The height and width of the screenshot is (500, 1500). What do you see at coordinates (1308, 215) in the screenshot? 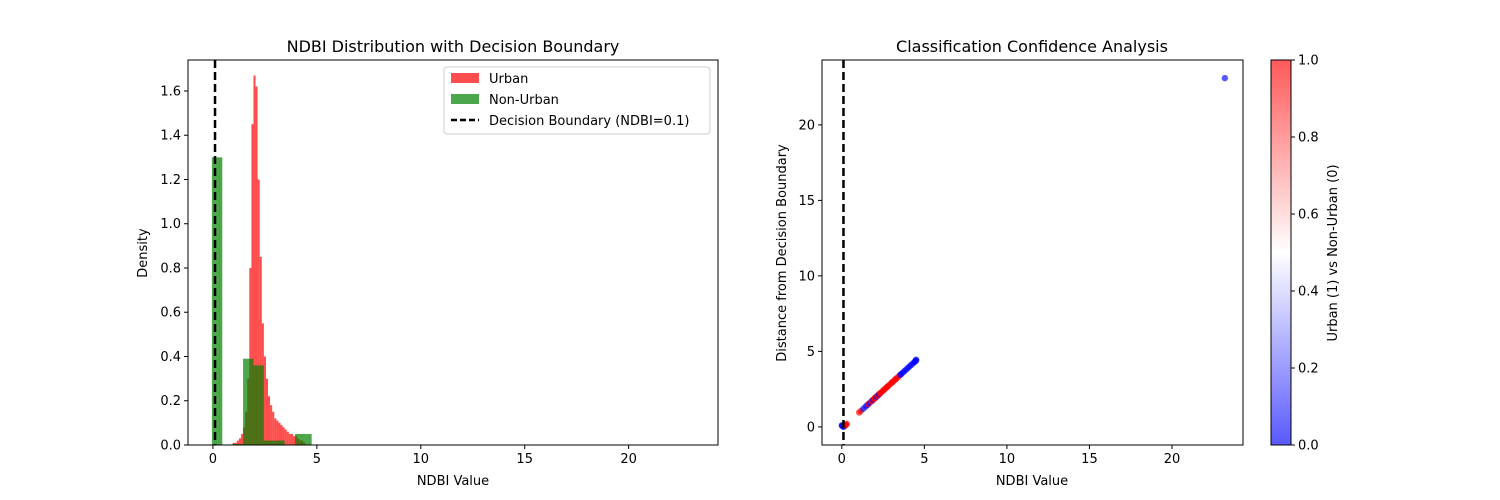
I see `colorbar-tick-label: 0.6` at bounding box center [1308, 215].